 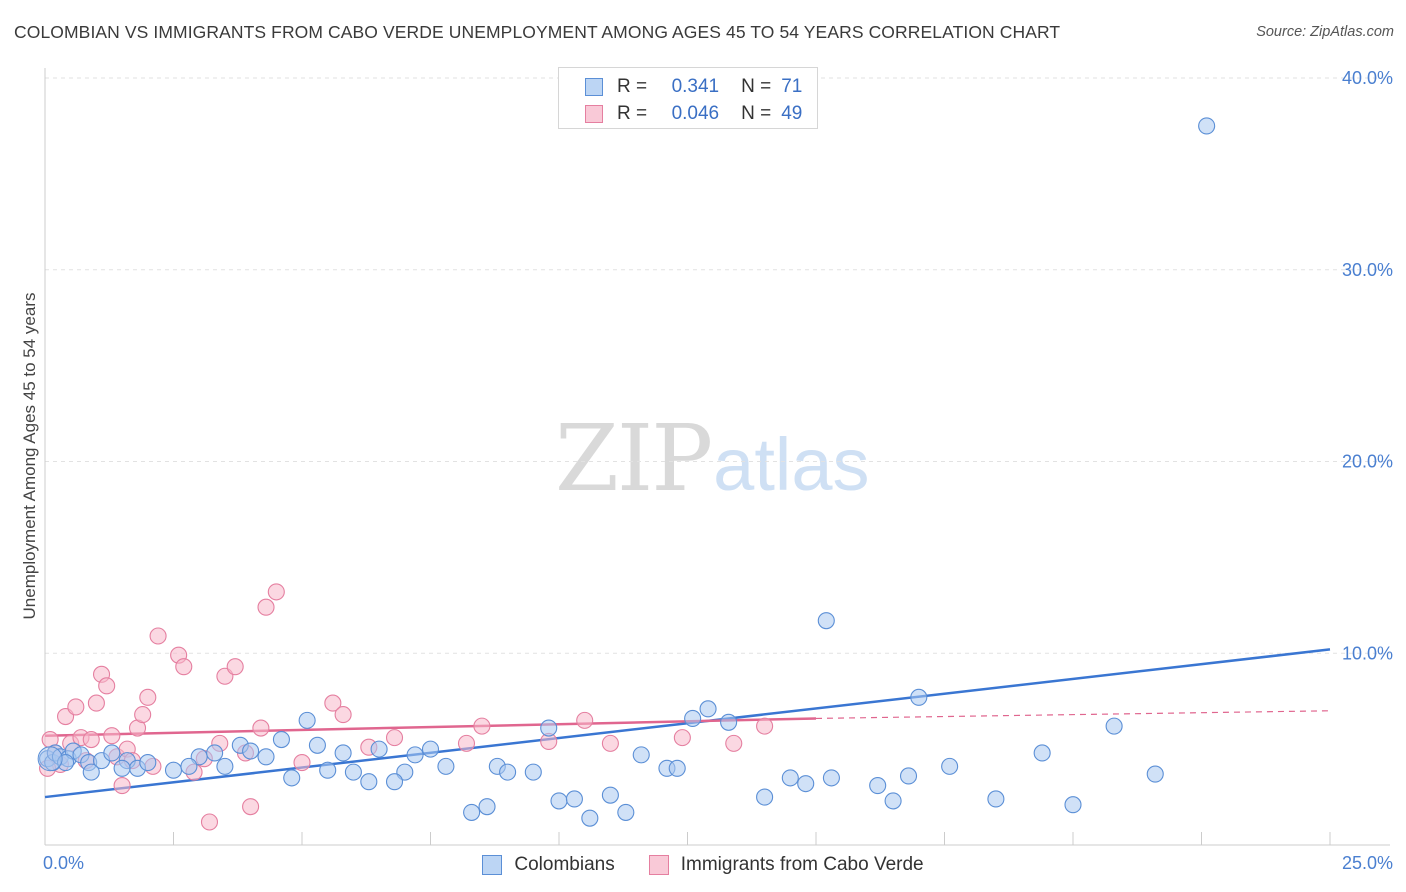 I want to click on legend-item-cabo-verde: Immigrants from Cabo Verde, so click(x=786, y=865).